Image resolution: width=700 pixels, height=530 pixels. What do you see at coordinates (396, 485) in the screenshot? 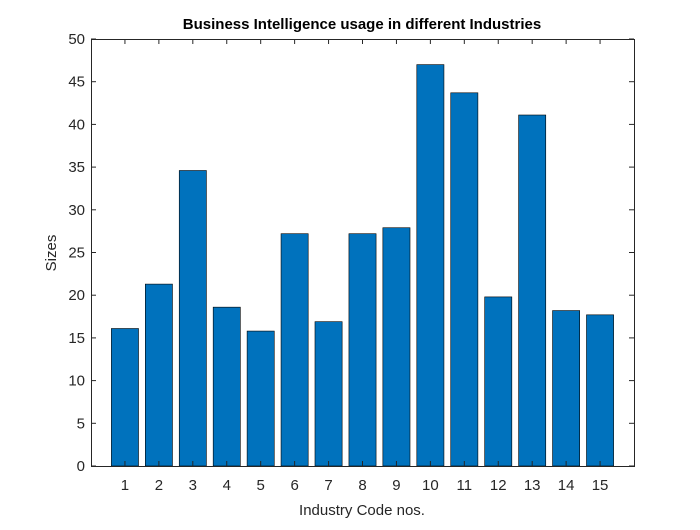
I see `x-tick-label: 9` at bounding box center [396, 485].